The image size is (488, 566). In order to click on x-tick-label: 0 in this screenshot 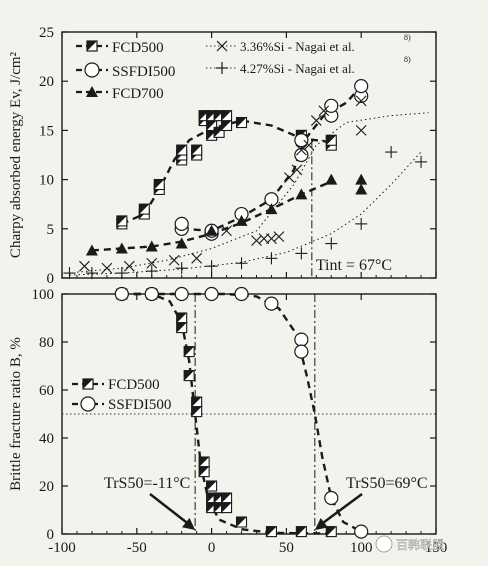, I will do `click(212, 548)`.